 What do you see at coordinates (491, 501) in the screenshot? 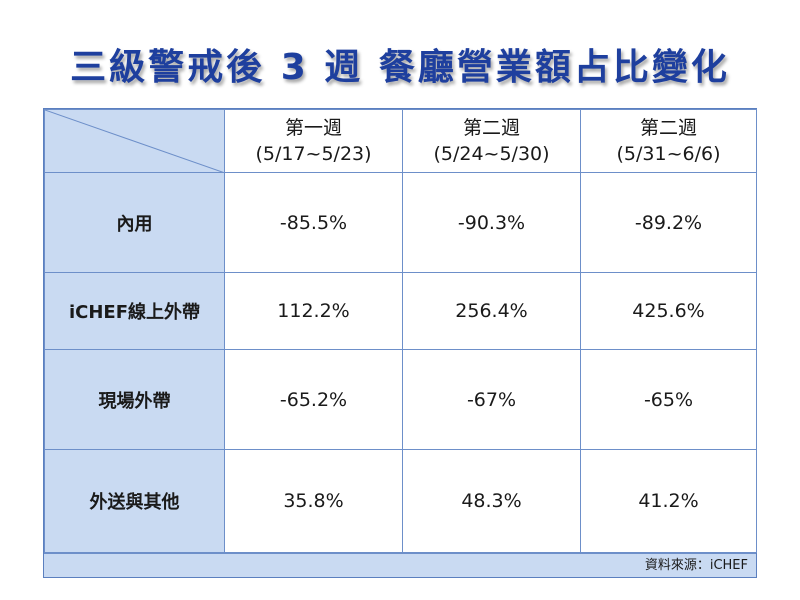
I see `table-cell: 48.3%` at bounding box center [491, 501].